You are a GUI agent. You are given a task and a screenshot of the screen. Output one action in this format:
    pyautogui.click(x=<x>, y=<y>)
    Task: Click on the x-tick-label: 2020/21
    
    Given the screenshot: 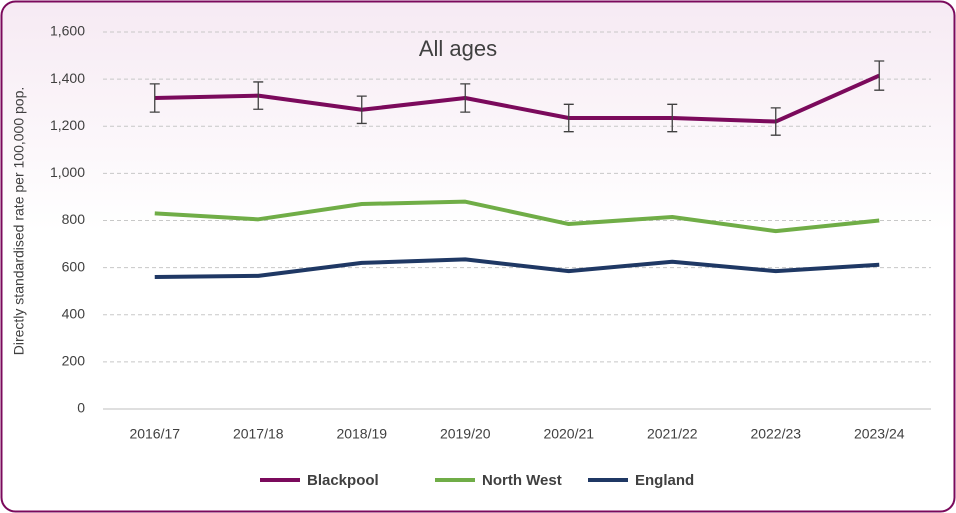 What is the action you would take?
    pyautogui.click(x=568, y=434)
    